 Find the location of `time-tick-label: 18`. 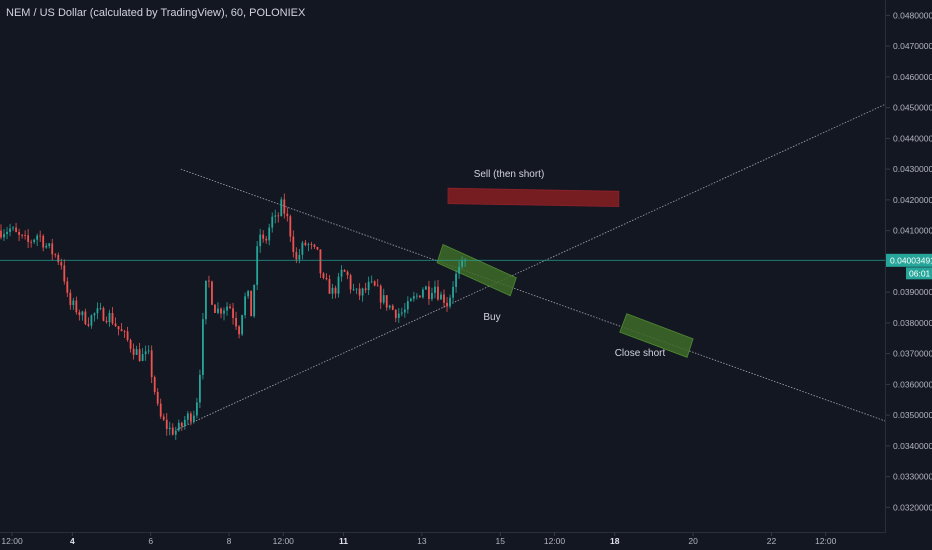

time-tick-label: 18 is located at coordinates (615, 541).